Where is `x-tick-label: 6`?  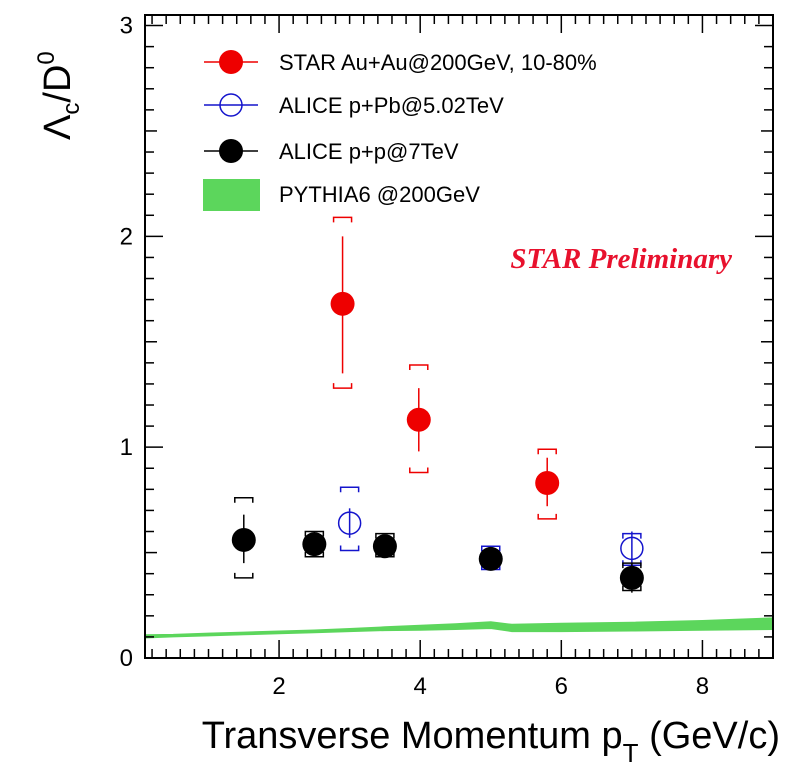 x-tick-label: 6 is located at coordinates (561, 686).